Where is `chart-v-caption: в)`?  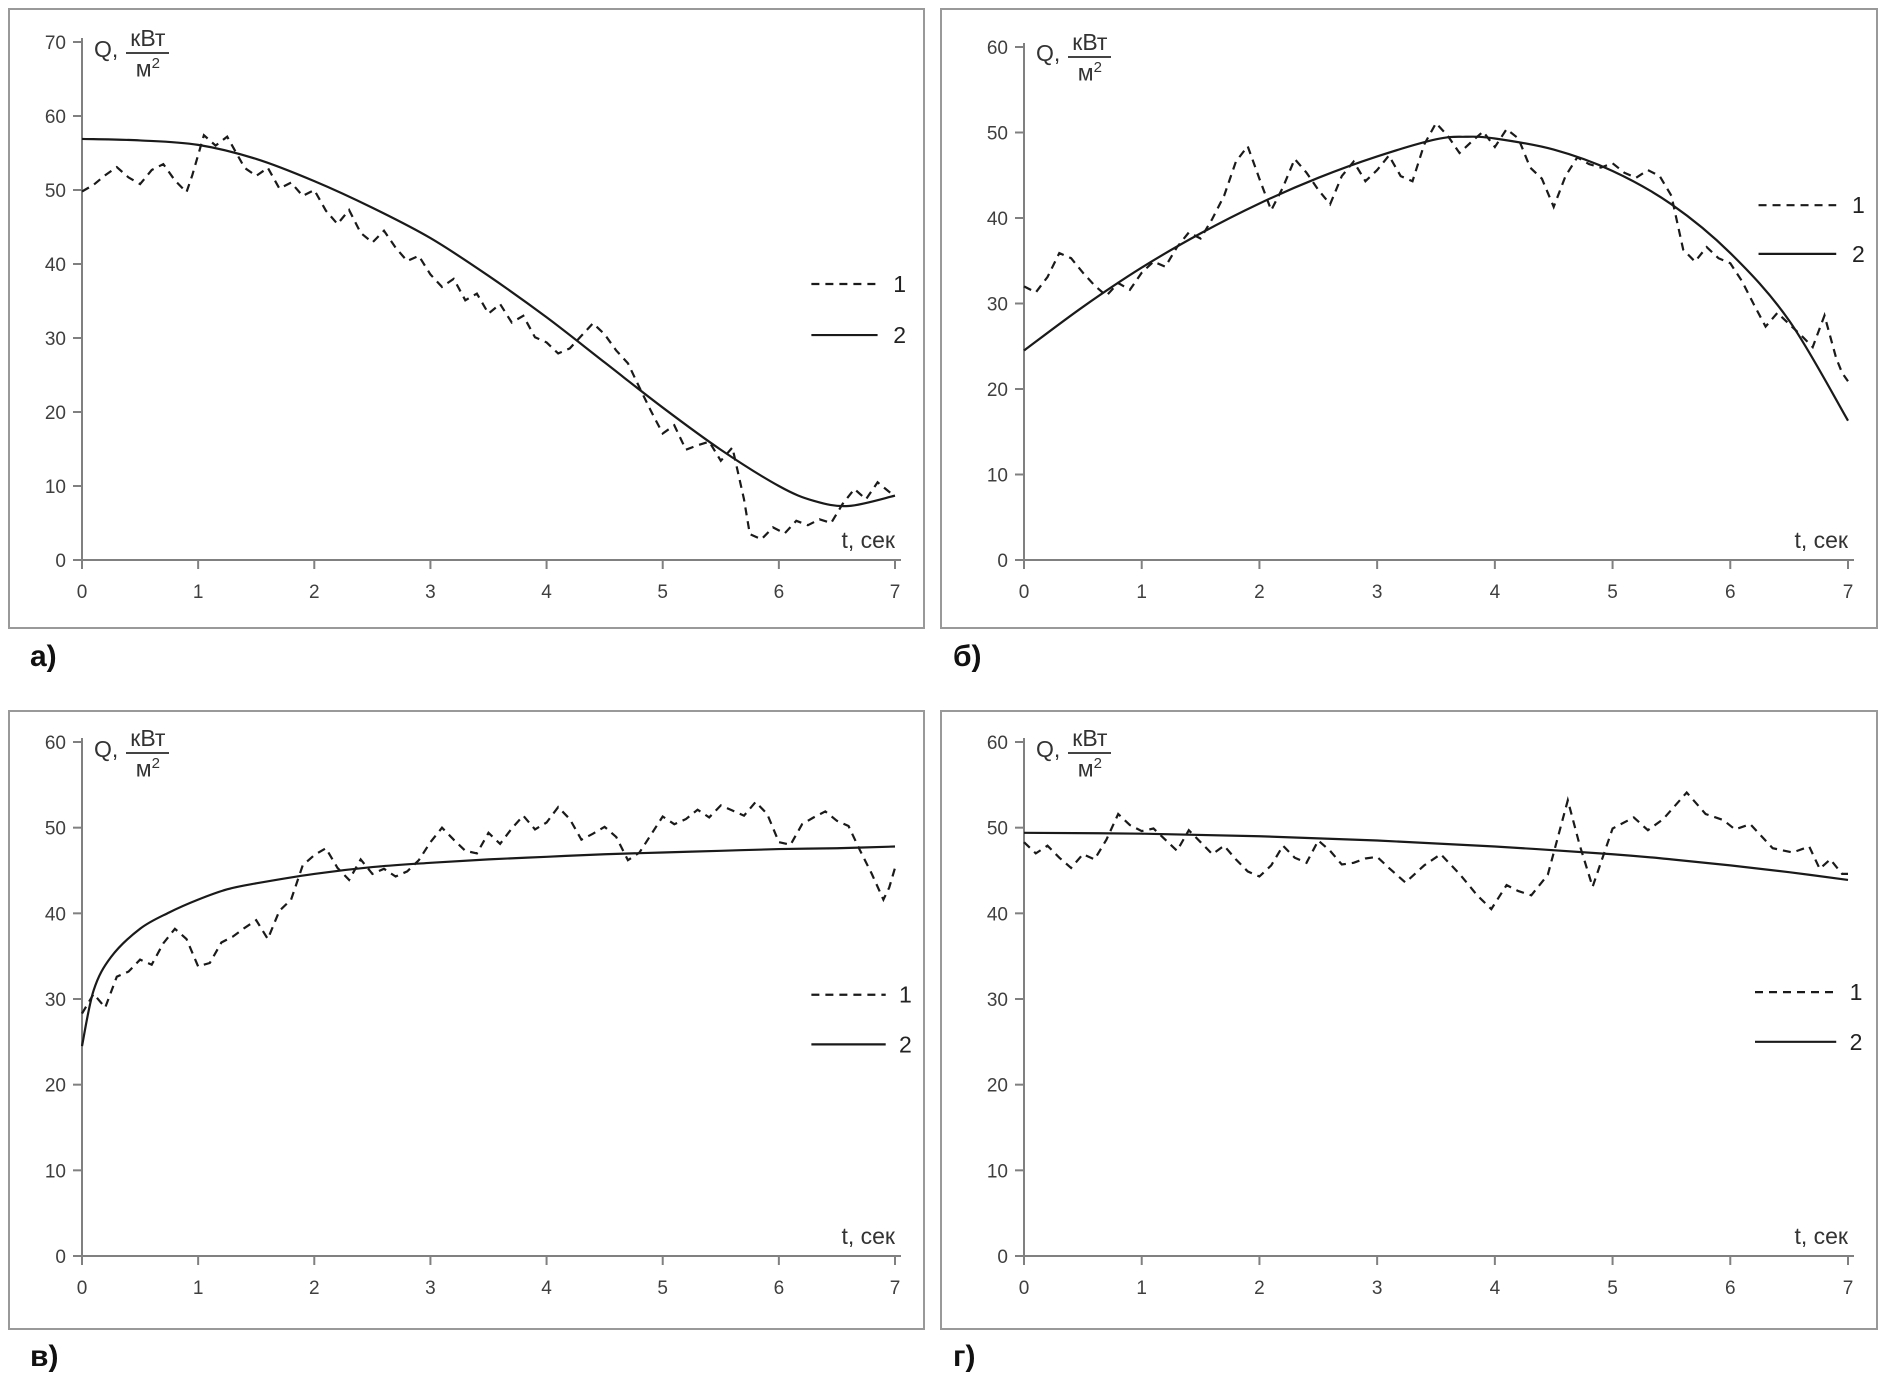
chart-v-caption: в) is located at coordinates (44, 1356).